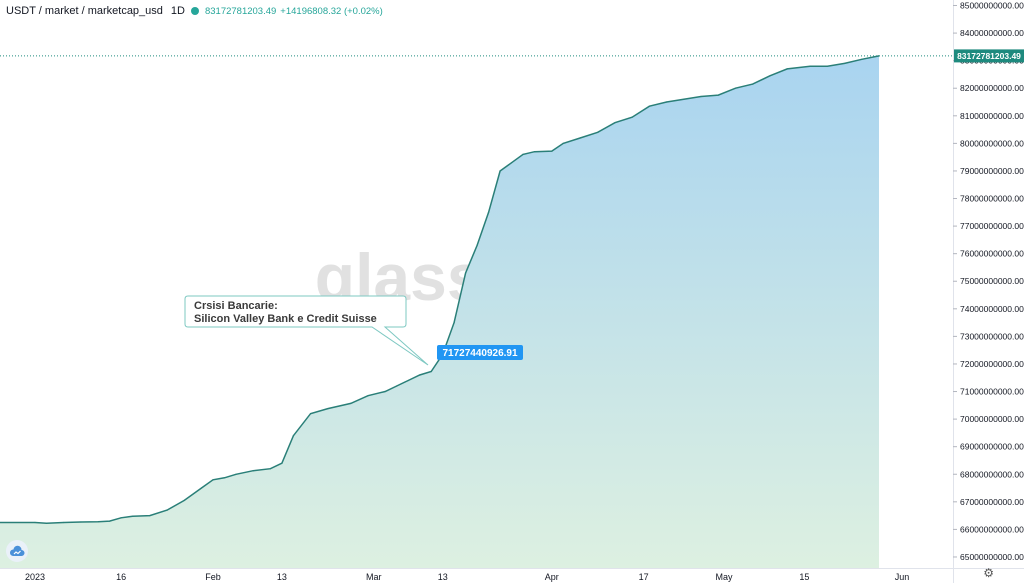 The width and height of the screenshot is (1024, 583). What do you see at coordinates (988, 573) in the screenshot?
I see `gear-icon: ⚙` at bounding box center [988, 573].